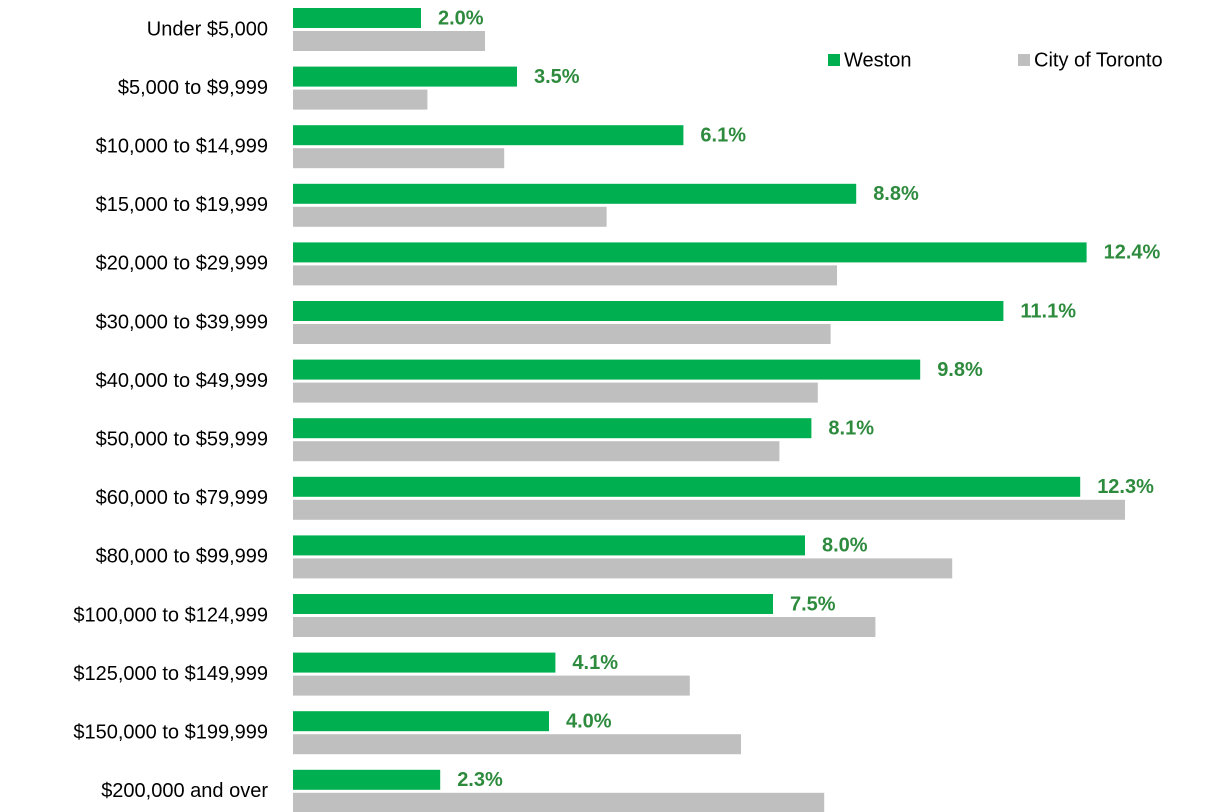 This screenshot has height=812, width=1225. Describe the element at coordinates (877, 60) in the screenshot. I see `legend-entry: Weston` at that location.